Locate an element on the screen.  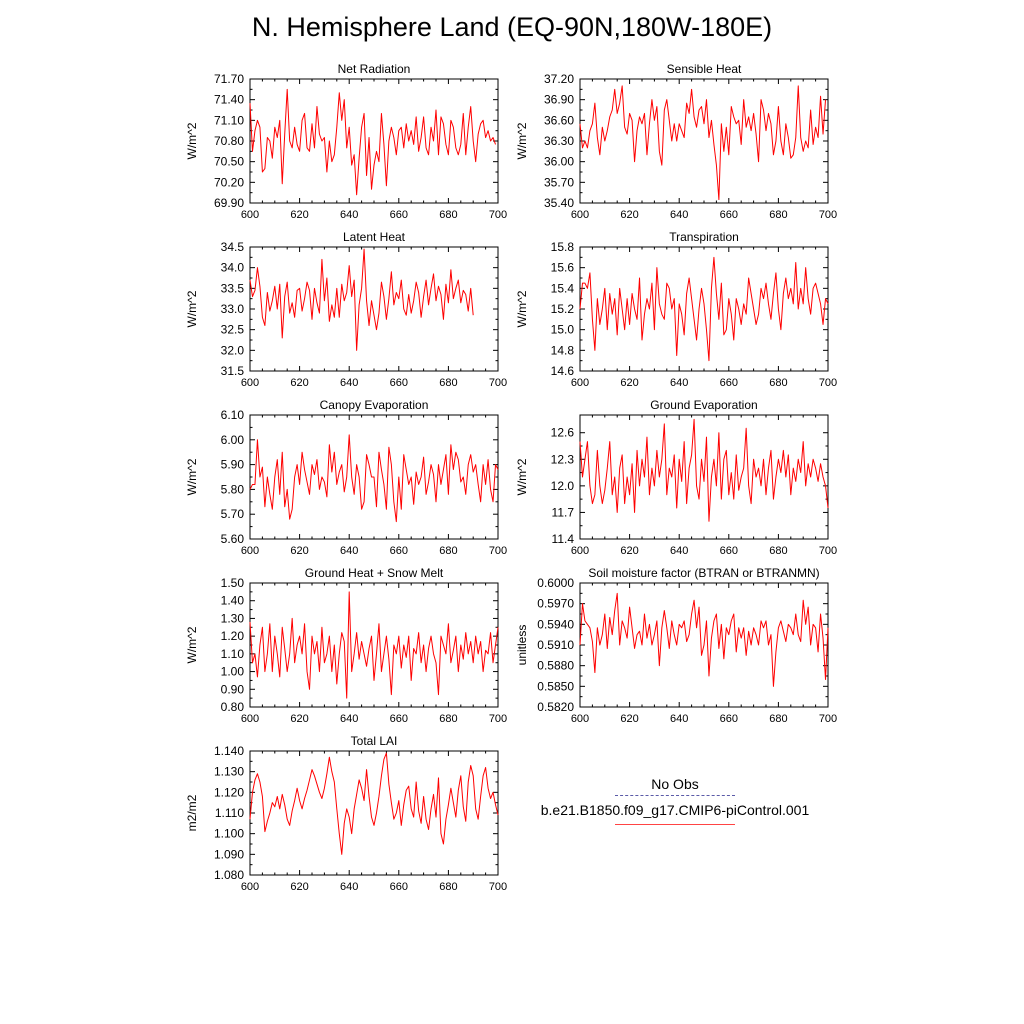
y-tick-label: 1.20 is located at coordinates (233, 636).